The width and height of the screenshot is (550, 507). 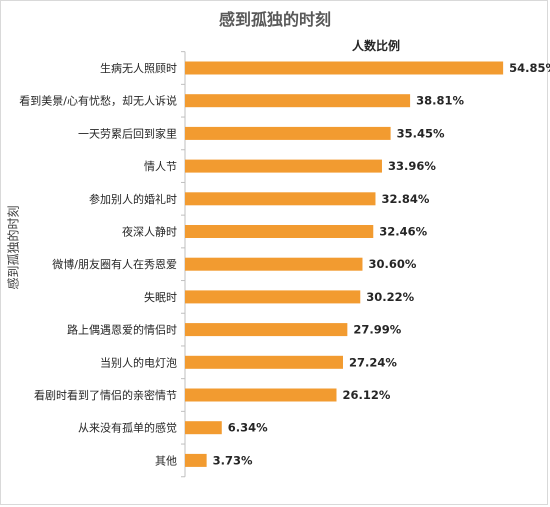 I want to click on chart-title: 感到孤独的时刻, so click(x=274, y=19).